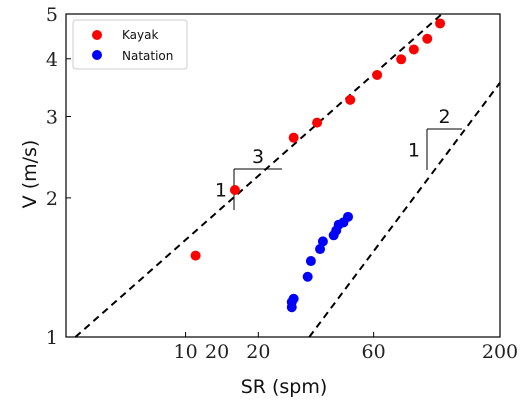 The image size is (522, 407). Describe the element at coordinates (52, 199) in the screenshot. I see `y-tick-label: 2` at that location.